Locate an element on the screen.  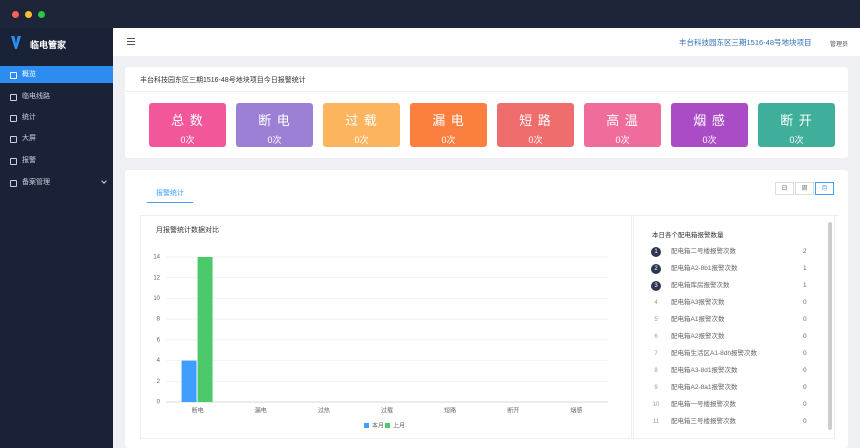
tile-label: 断 开 is located at coordinates (796, 120).